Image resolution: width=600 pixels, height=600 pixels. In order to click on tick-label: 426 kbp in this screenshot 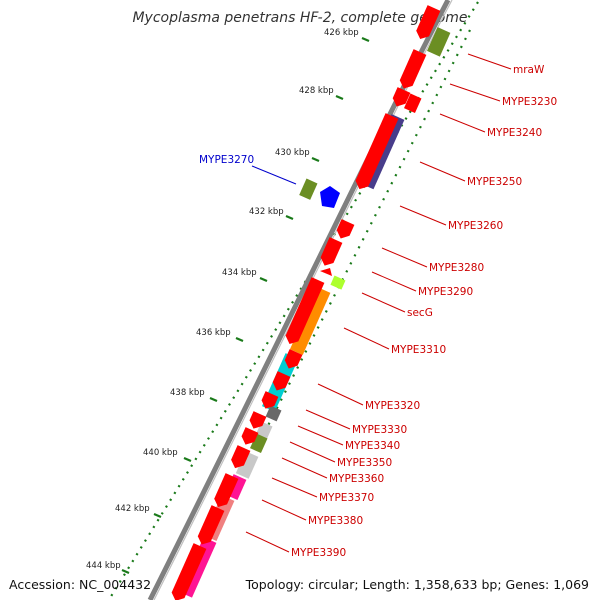, I will do `click(341, 33)`.